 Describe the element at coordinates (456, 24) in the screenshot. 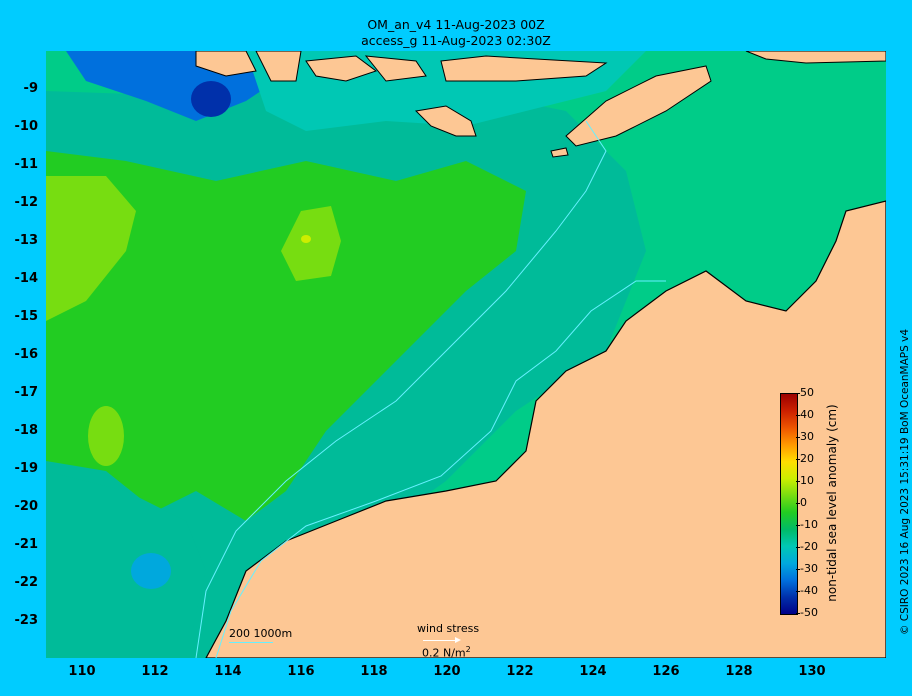

I see `map-title-line1: OM_an_v4 11-Aug-2023 00Z` at that location.